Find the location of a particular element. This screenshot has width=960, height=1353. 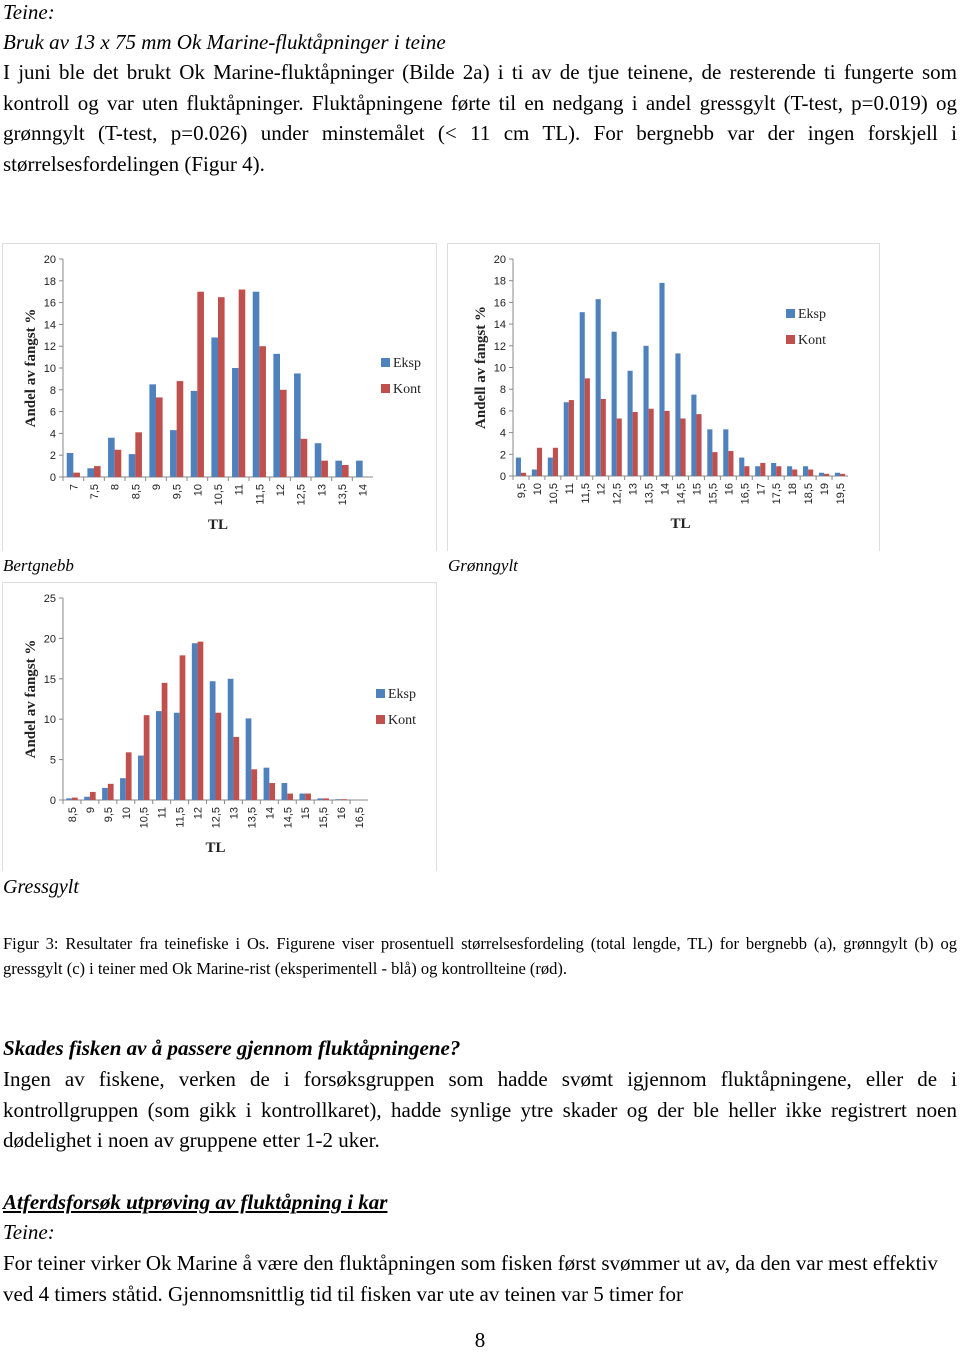

x-tick-label: 14,5 is located at coordinates (682, 493).